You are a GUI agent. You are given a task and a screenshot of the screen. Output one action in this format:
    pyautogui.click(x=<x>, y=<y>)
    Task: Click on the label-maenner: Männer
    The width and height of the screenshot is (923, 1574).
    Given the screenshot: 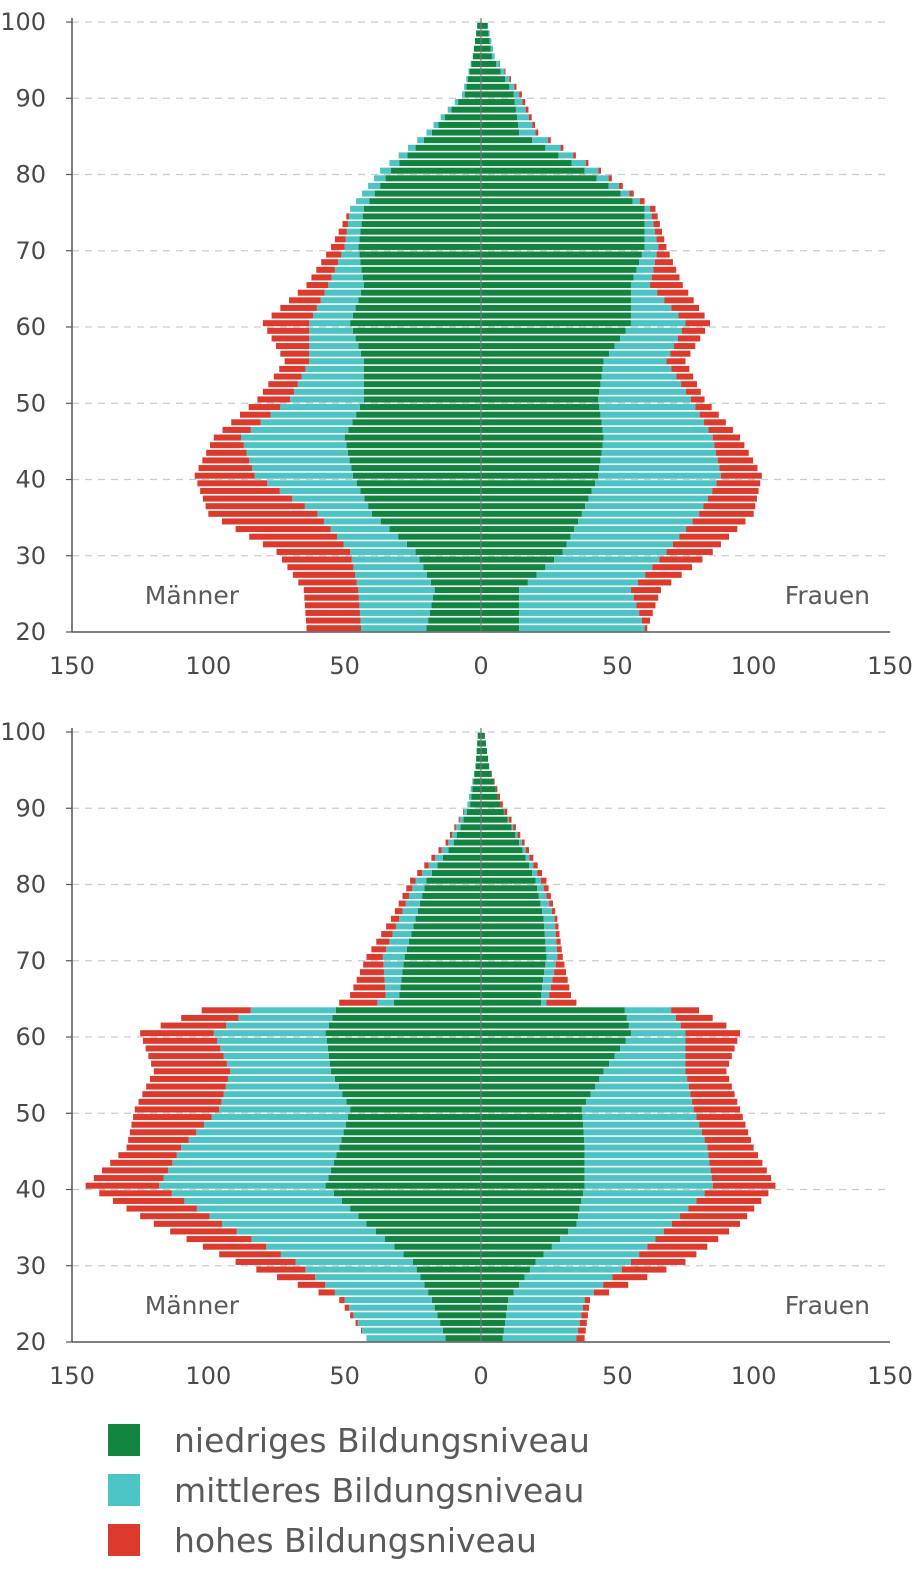 What is the action you would take?
    pyautogui.click(x=192, y=1305)
    